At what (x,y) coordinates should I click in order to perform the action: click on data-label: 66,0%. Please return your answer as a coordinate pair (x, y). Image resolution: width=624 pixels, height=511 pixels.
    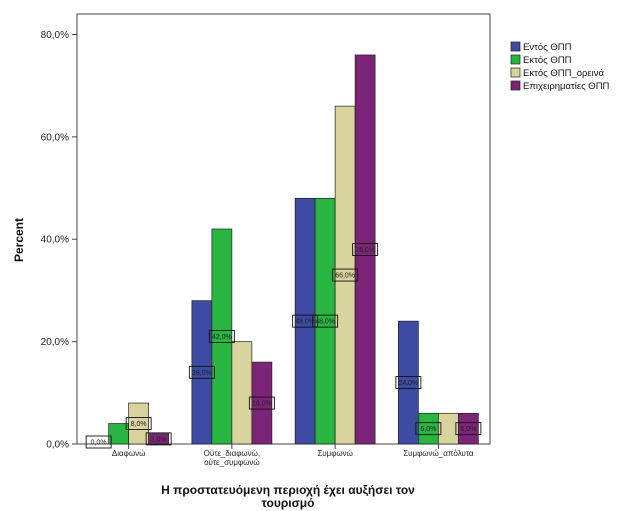
    Looking at the image, I should click on (345, 276).